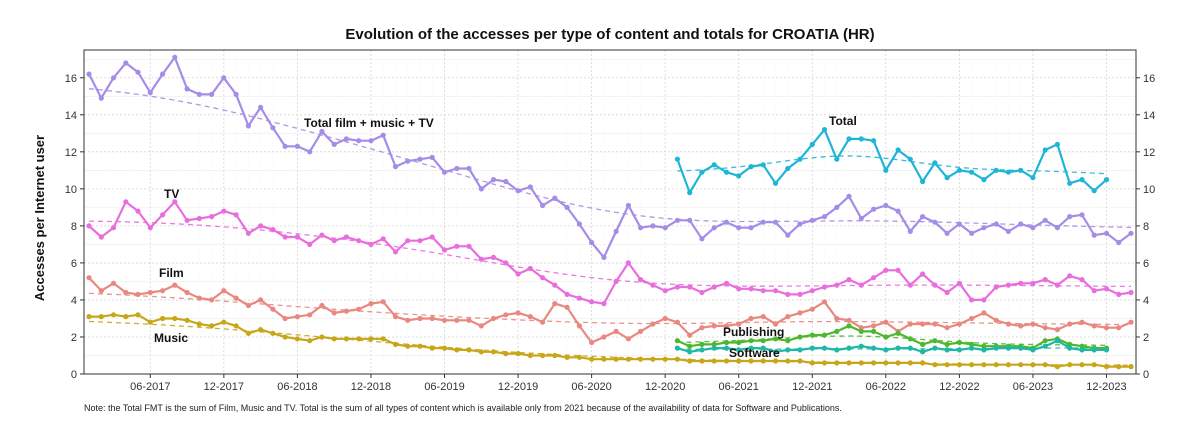  I want to click on annotation-software: Software, so click(754, 353).